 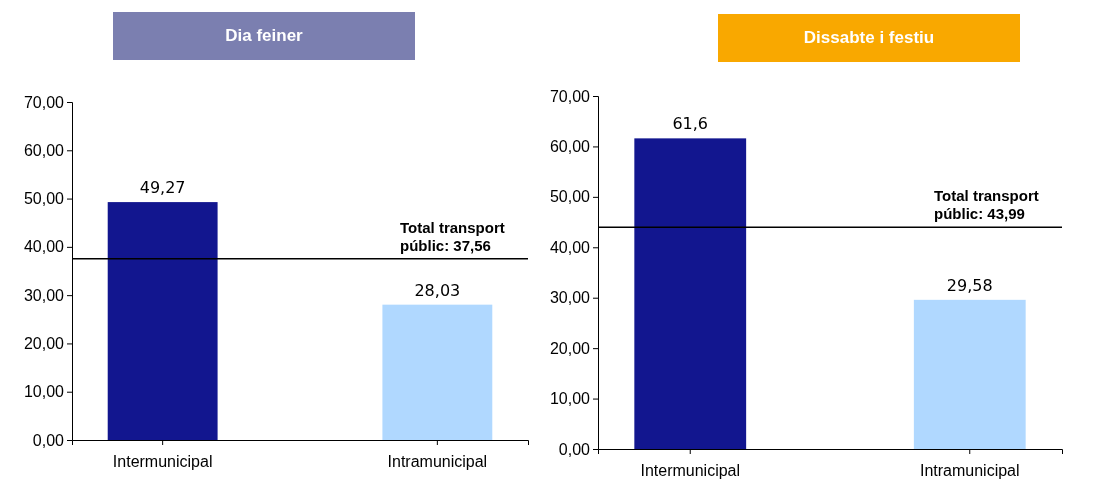 I want to click on data-label: 49,27, so click(x=162, y=188).